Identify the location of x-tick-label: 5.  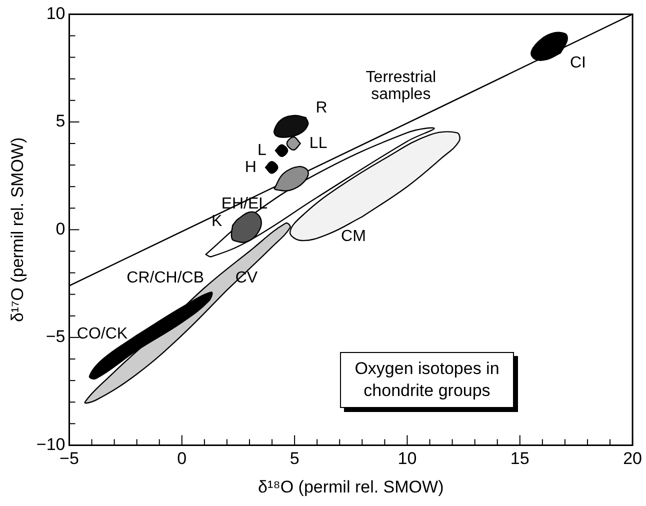
(295, 458).